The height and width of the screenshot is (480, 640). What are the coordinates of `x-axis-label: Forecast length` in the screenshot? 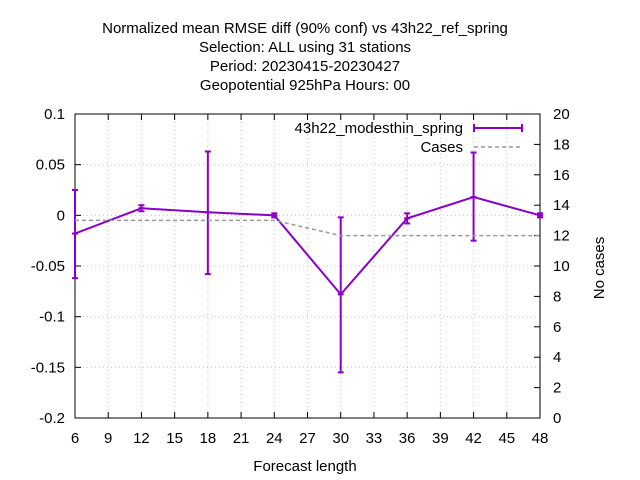 It's located at (304, 466).